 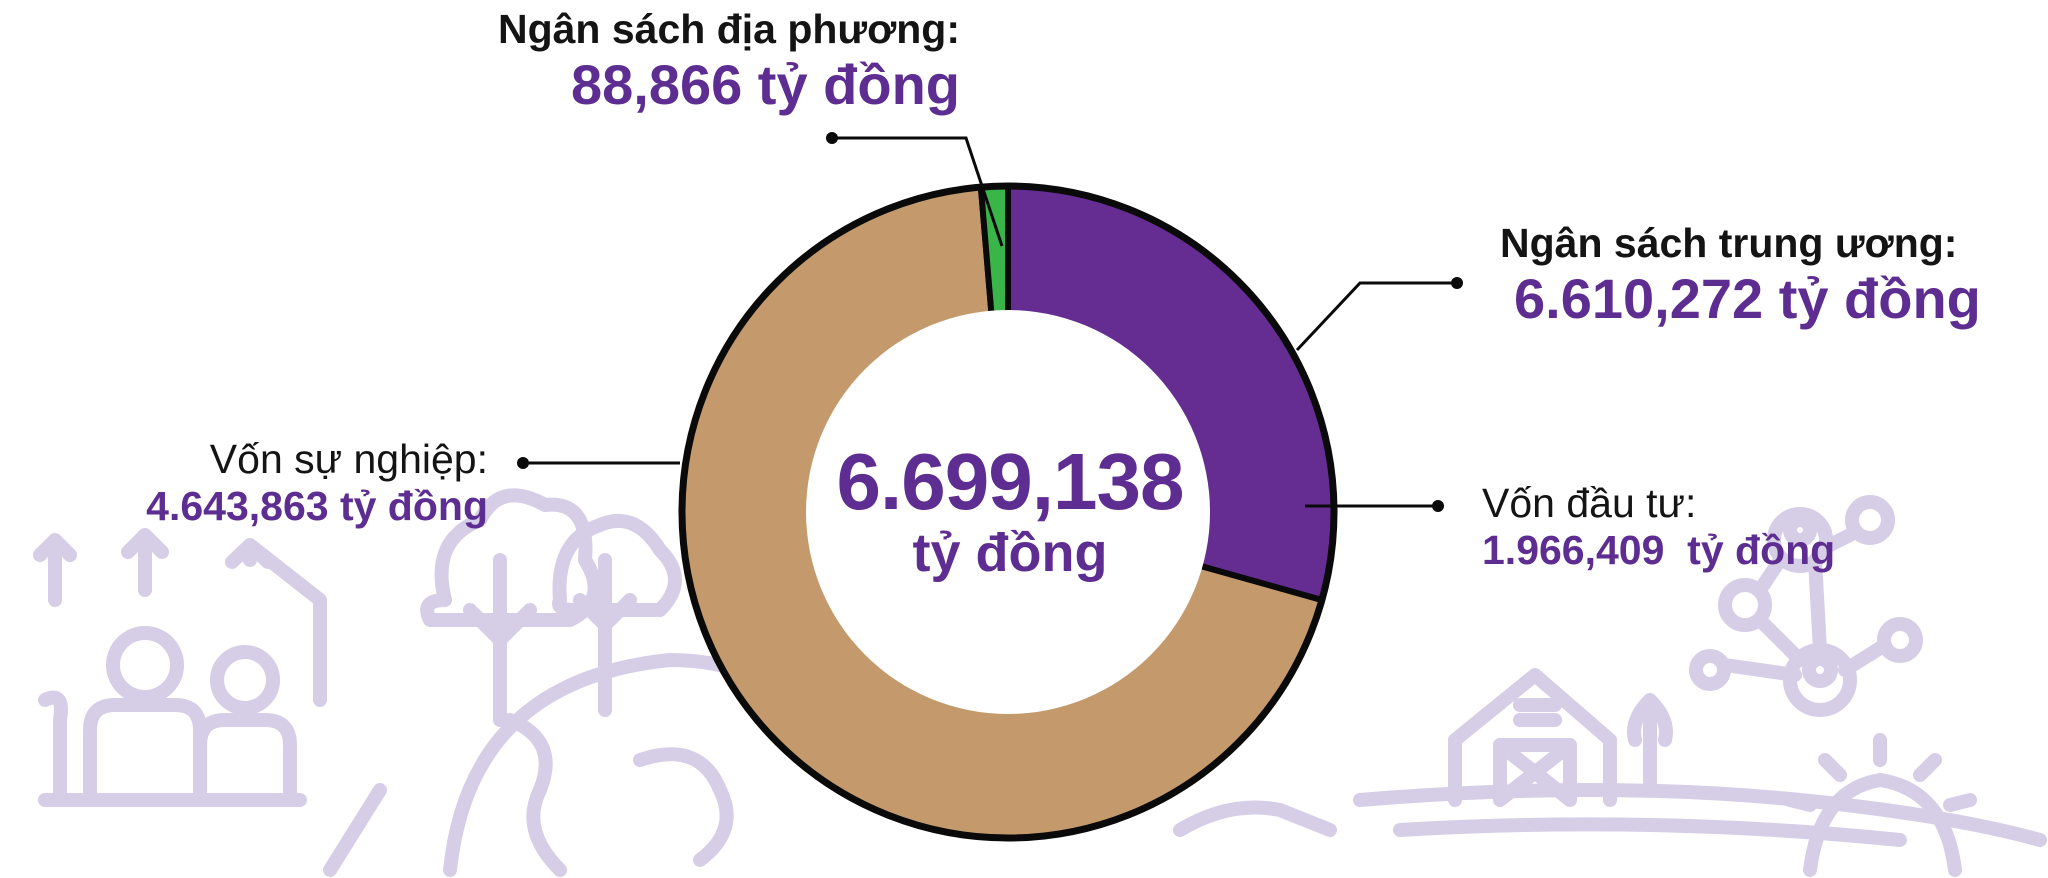 I want to click on label-local-budget-name: Ngân sách địa phương:, so click(x=728, y=29).